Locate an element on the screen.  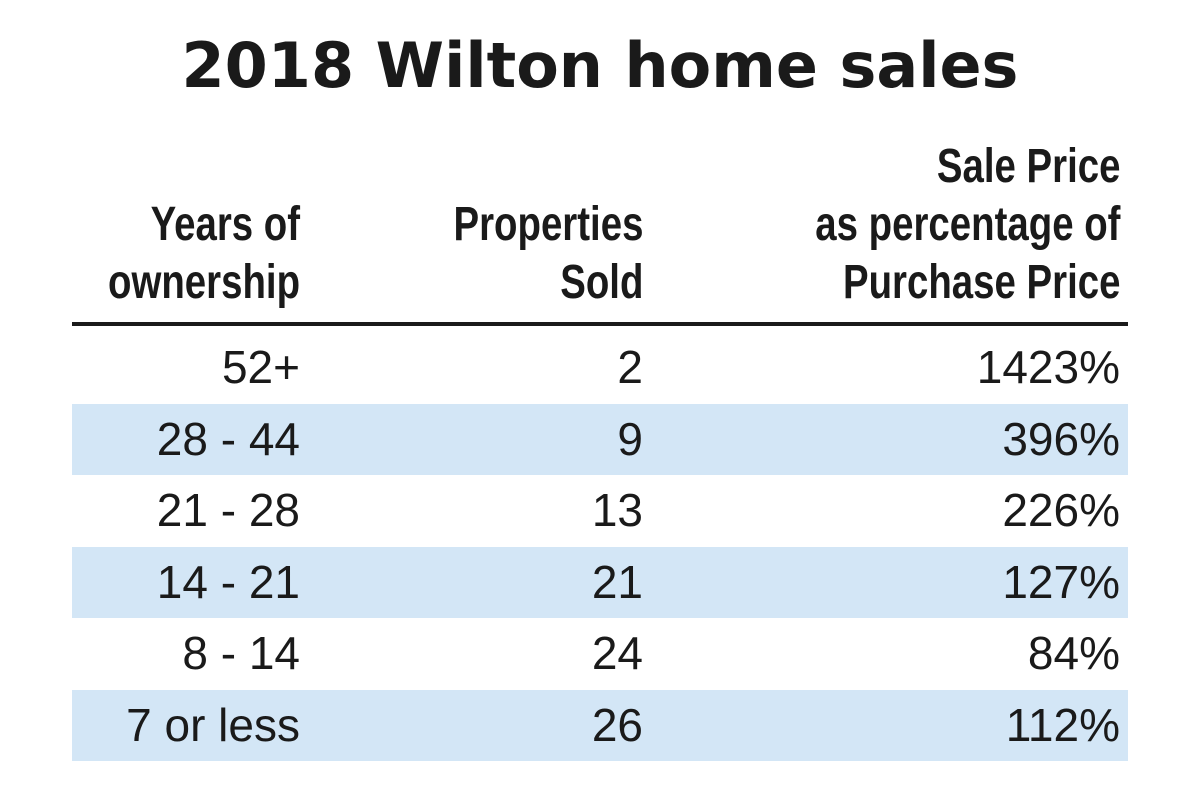
table-row: 14 - 21 21 127% is located at coordinates (600, 582).